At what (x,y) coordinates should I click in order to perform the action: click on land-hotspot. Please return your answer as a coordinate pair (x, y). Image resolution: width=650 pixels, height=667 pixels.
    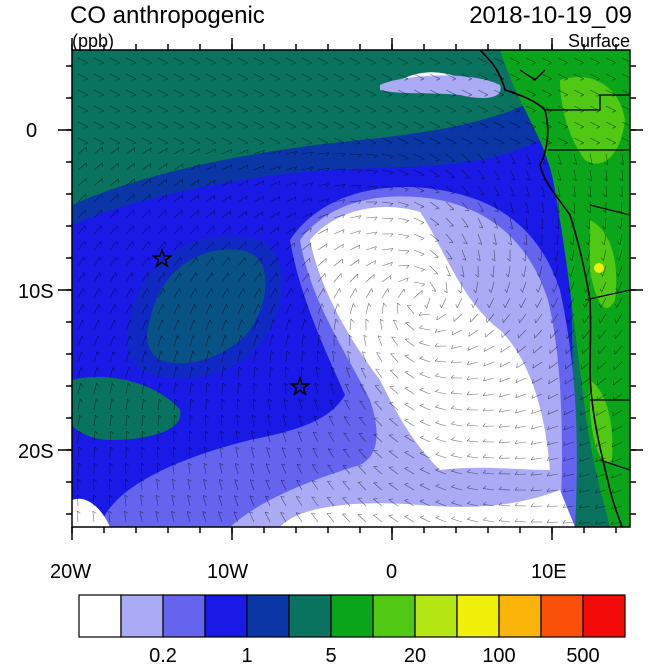
    Looking at the image, I should click on (599, 268).